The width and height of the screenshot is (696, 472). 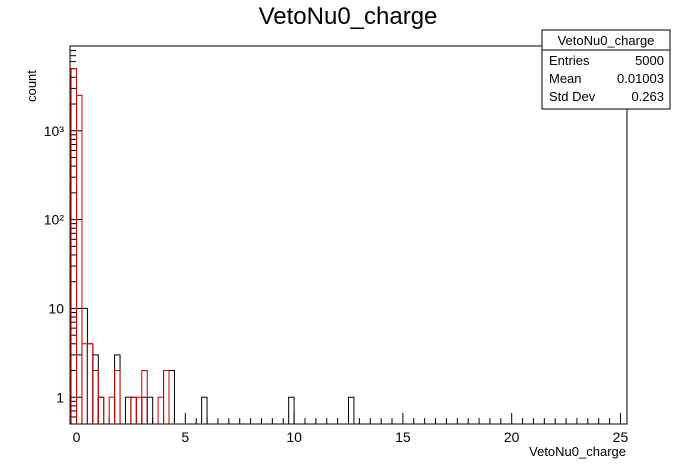 I want to click on stats-box-title: VetoNu0_charge, so click(x=606, y=40).